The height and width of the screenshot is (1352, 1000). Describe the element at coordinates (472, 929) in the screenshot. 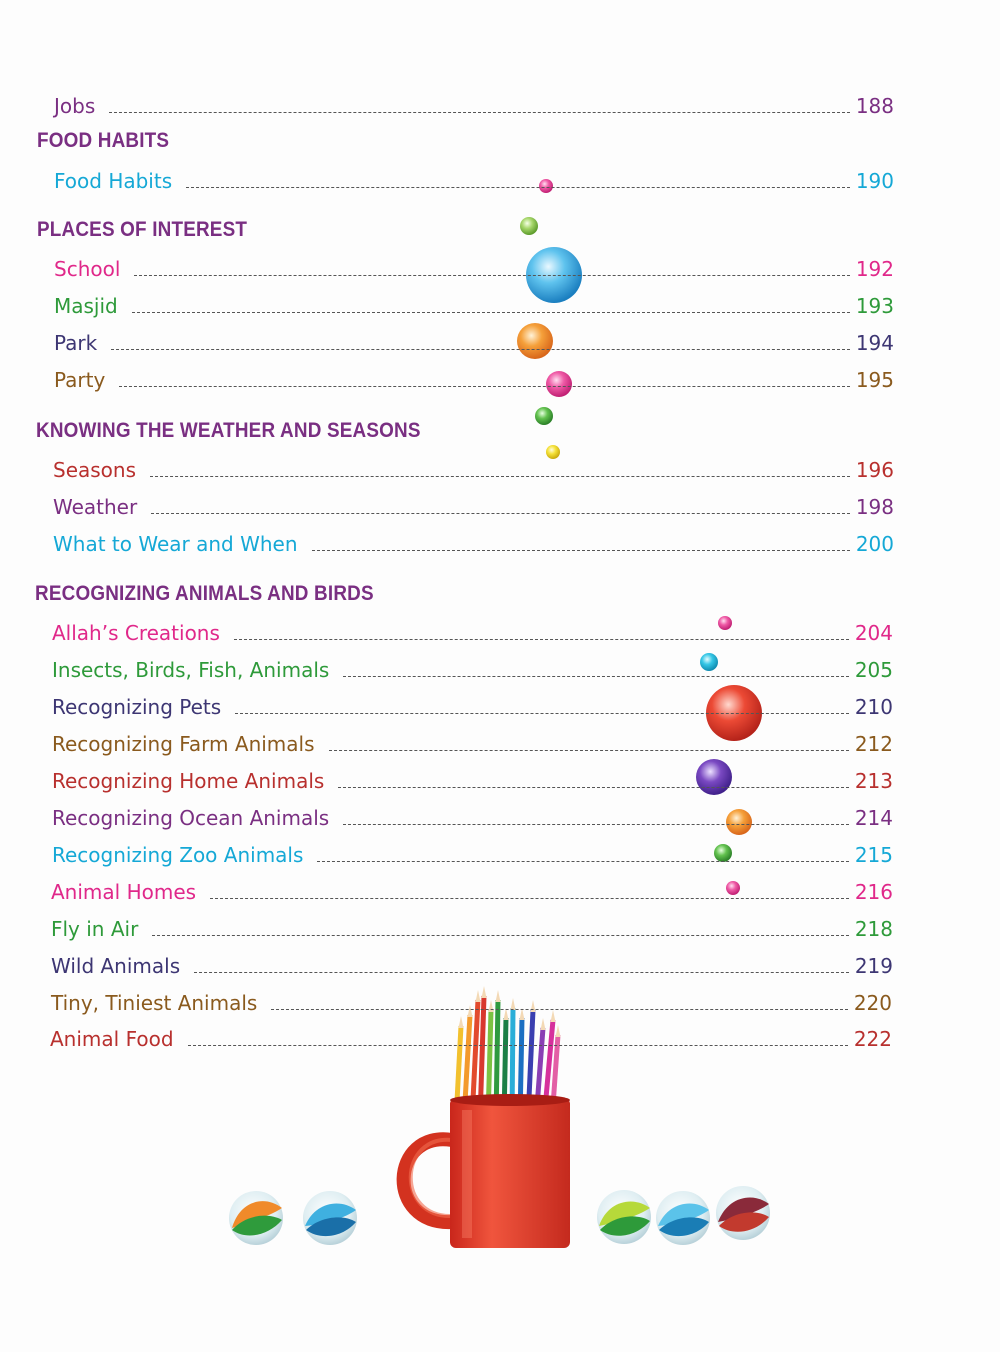

I see `toc-entry: Fly in Air 218` at that location.